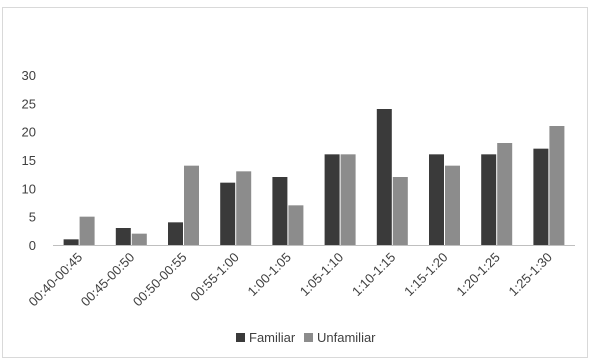 Image resolution: width=591 pixels, height=361 pixels. What do you see at coordinates (373, 274) in the screenshot?
I see `x-tick-label: 1:10-1:15` at bounding box center [373, 274].